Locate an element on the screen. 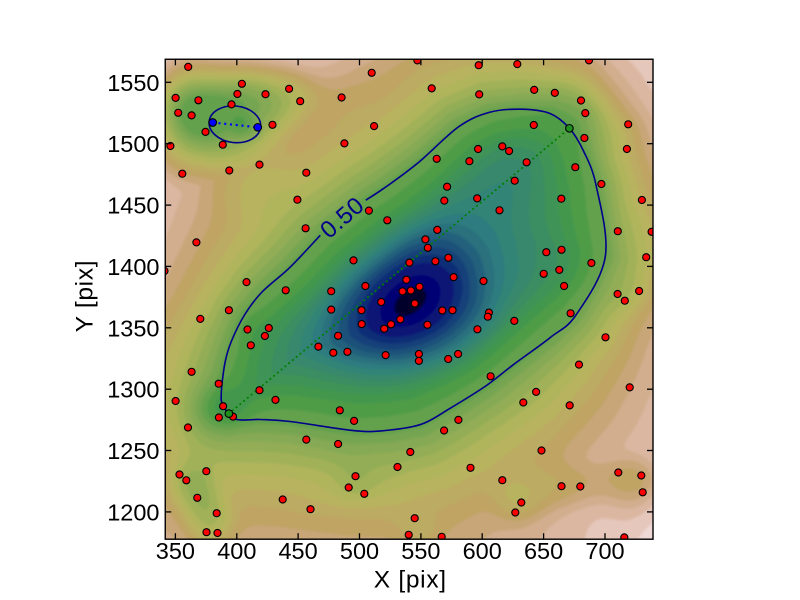 The width and height of the screenshot is (800, 600). svg-text: 1500 is located at coordinates (133, 144).